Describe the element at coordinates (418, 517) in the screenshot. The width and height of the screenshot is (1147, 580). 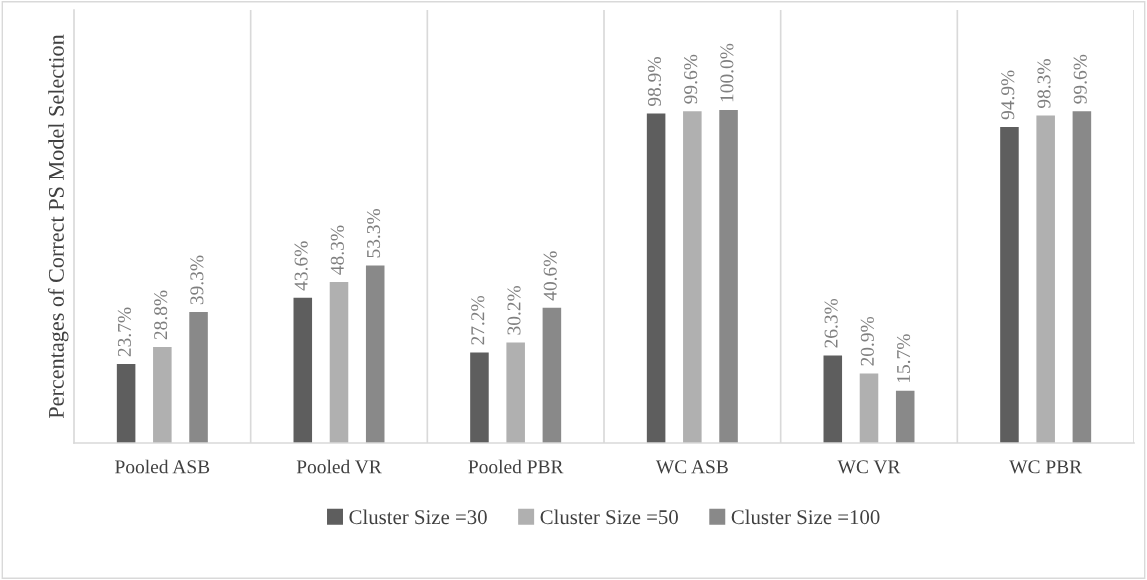
I see `legend-label: Cluster Size =30` at that location.